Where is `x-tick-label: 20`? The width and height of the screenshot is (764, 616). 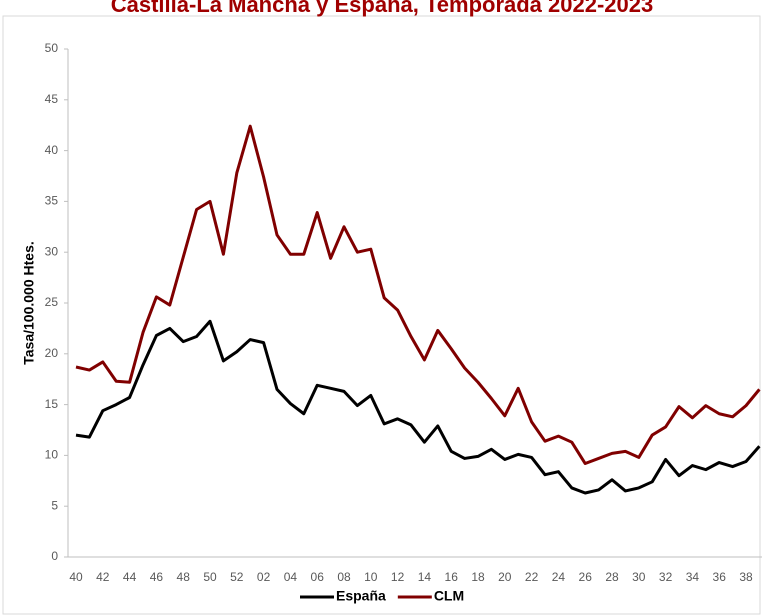
x-tick-label: 20 is located at coordinates (505, 577).